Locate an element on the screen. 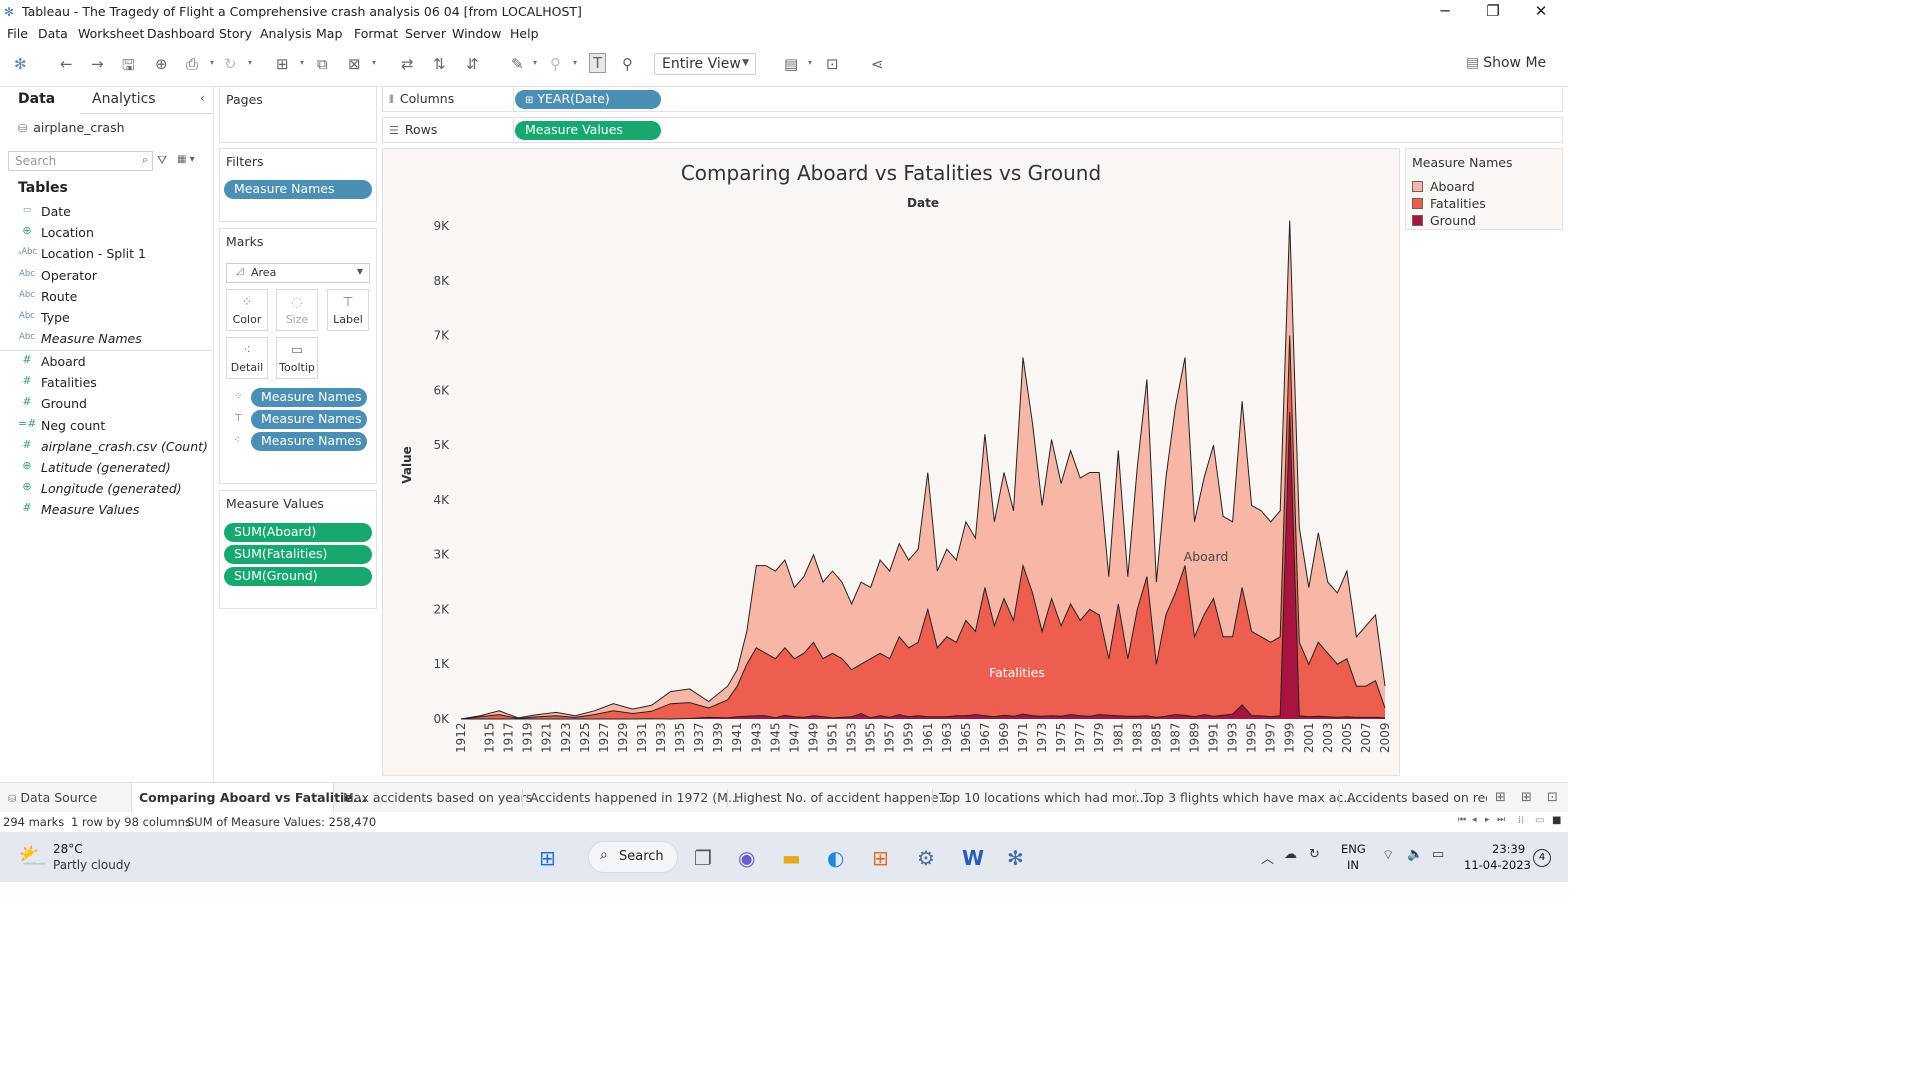  menu-map: Map is located at coordinates (329, 33).